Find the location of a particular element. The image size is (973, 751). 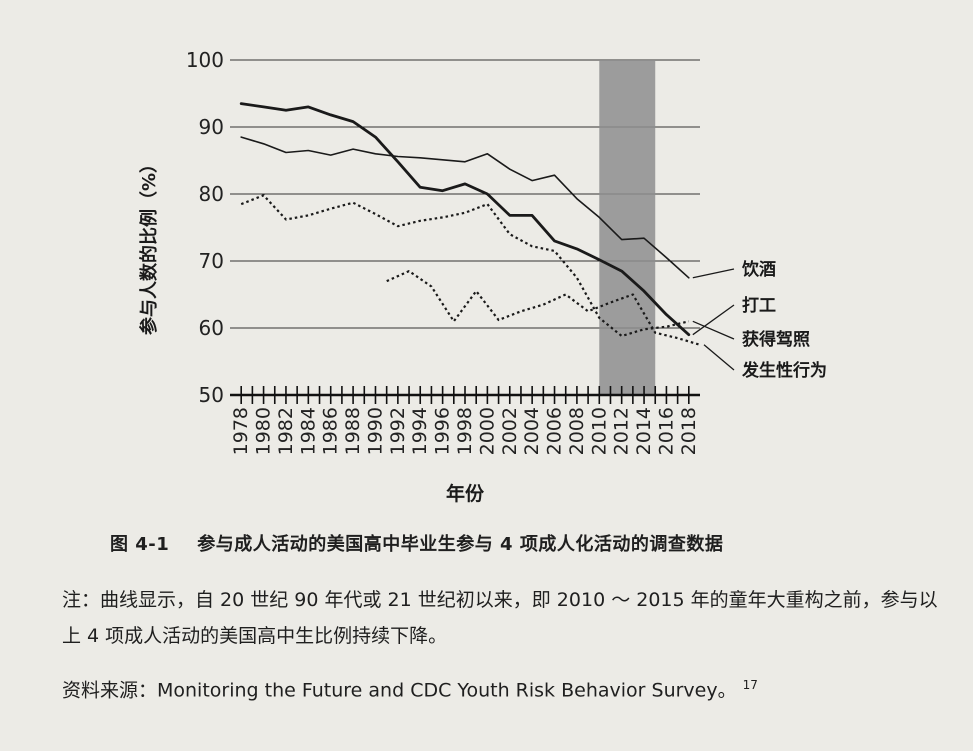

figure-number: 图 4-1 is located at coordinates (140, 544).